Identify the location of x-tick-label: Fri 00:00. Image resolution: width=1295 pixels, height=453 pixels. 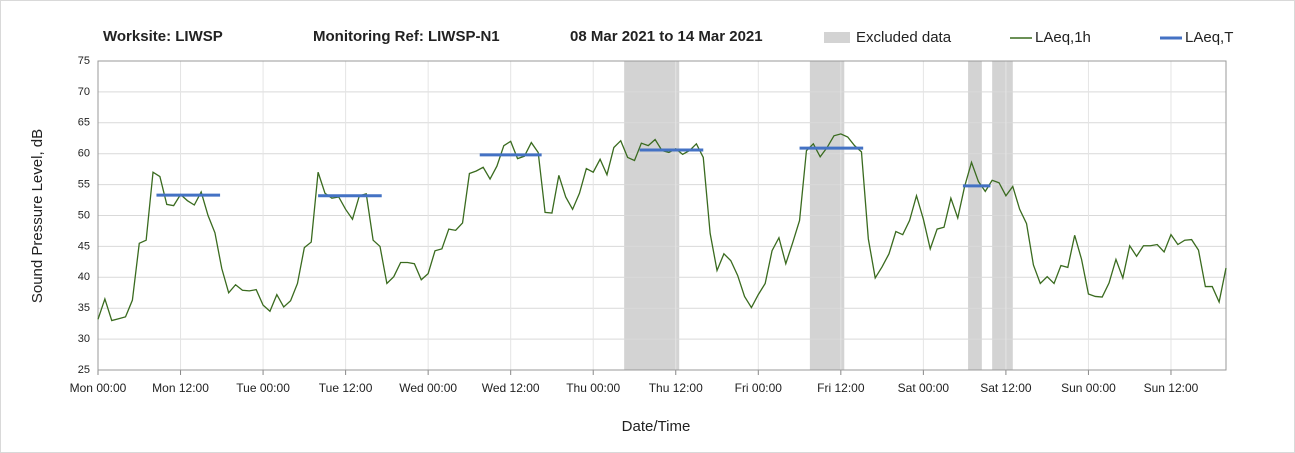
(759, 388).